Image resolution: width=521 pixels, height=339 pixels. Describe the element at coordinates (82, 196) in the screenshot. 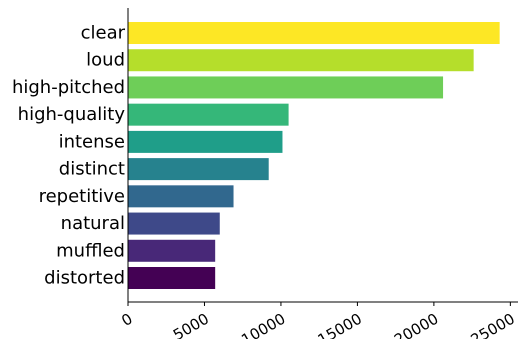

I see `category-label-repetitive: repetitive` at that location.